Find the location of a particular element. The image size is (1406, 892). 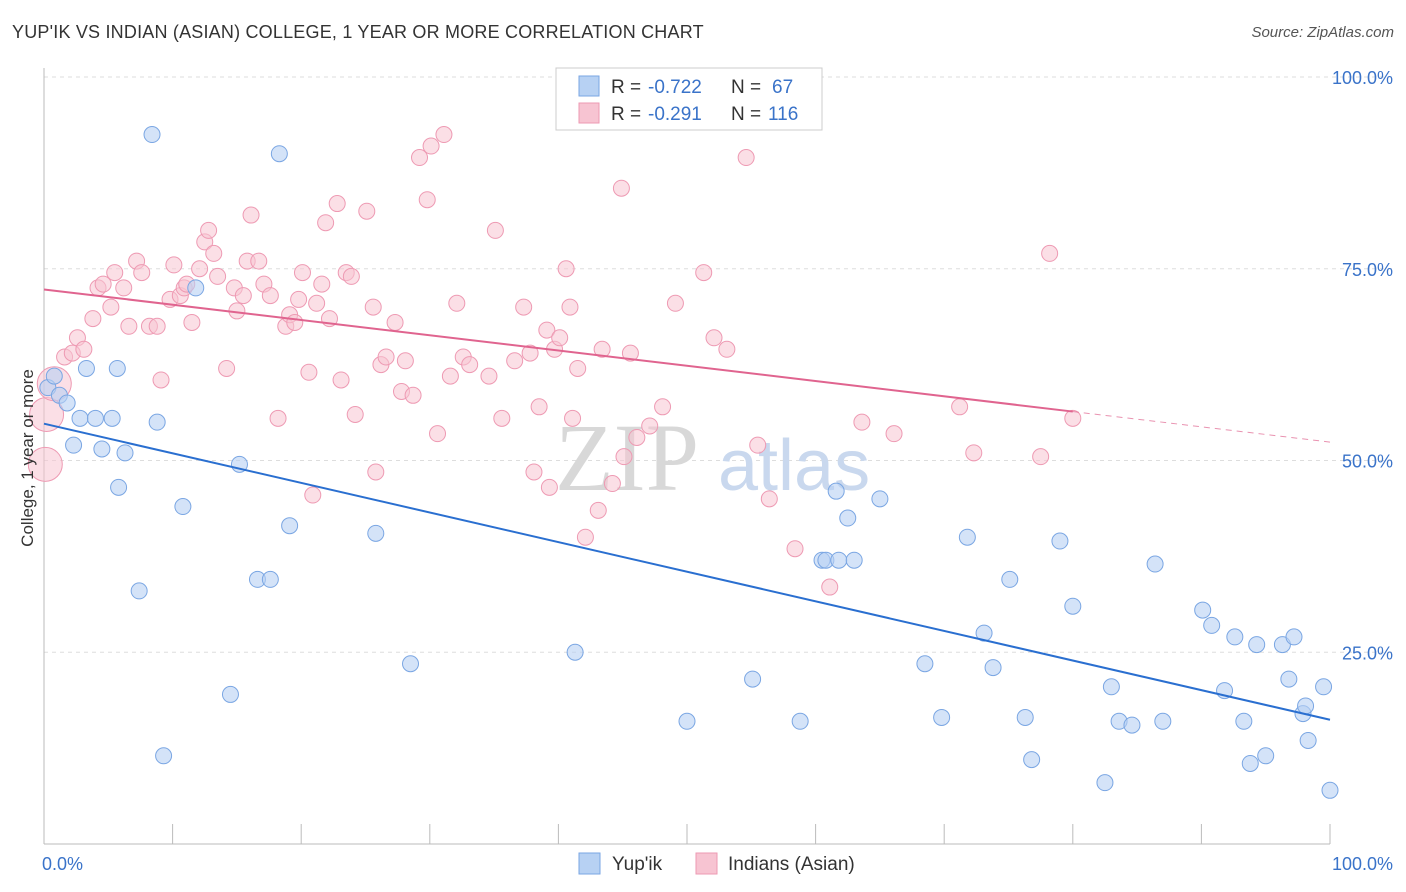

legend-bottom: Yup'ik Indians (Asian) is located at coordinates (716, 863).